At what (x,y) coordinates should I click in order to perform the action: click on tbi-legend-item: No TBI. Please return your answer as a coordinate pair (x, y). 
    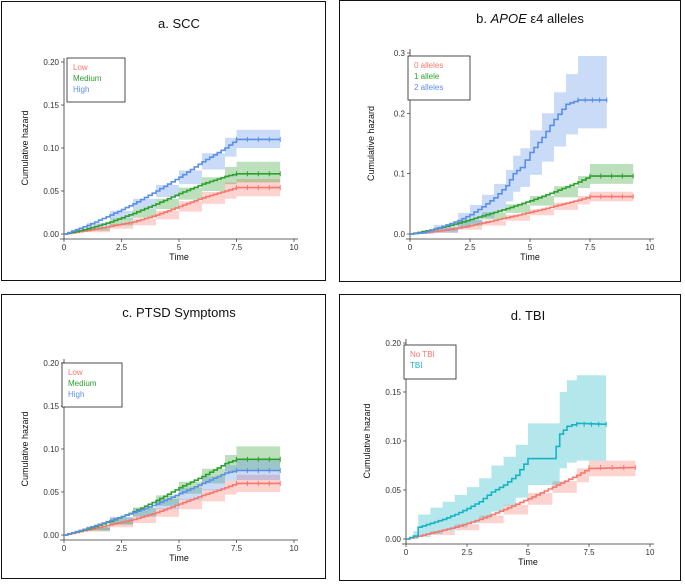
    Looking at the image, I should click on (422, 354).